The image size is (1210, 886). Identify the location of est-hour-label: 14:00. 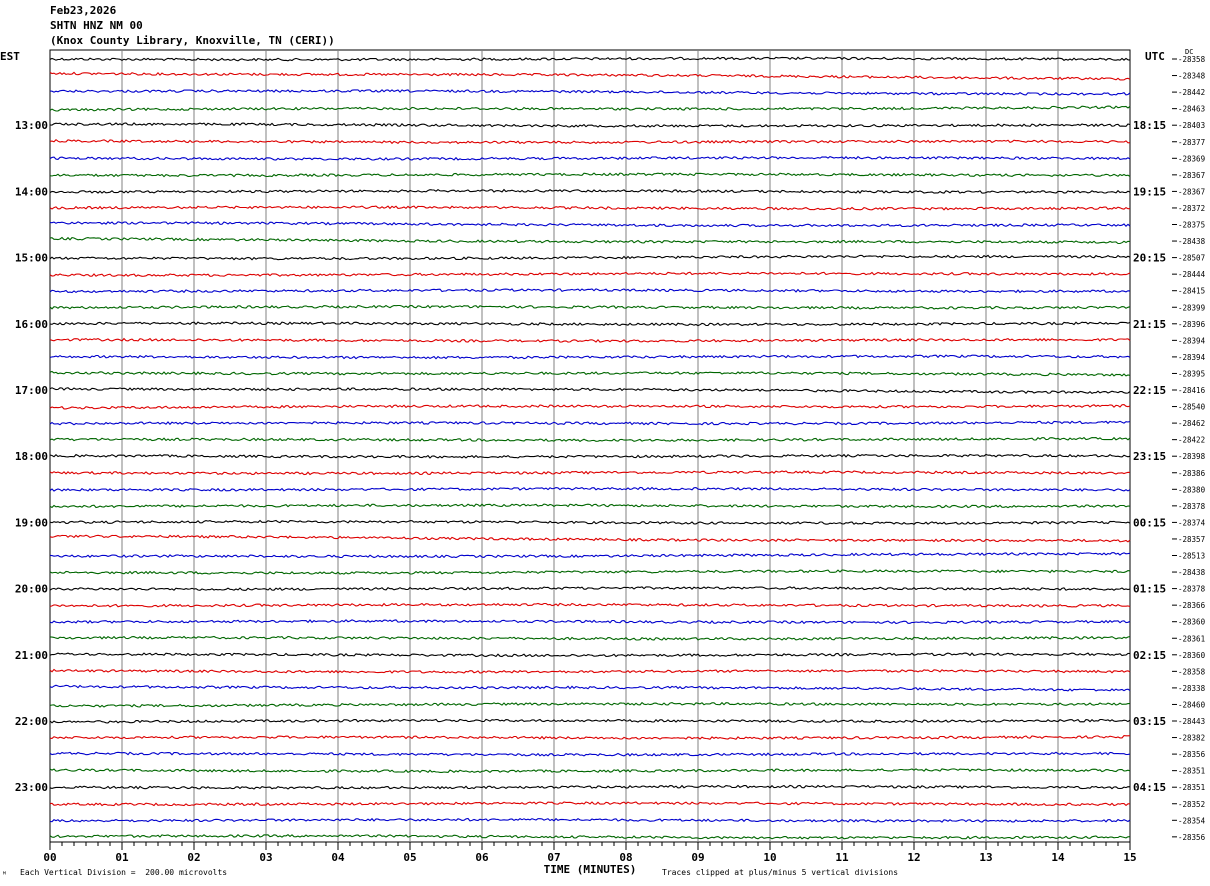
(31, 191).